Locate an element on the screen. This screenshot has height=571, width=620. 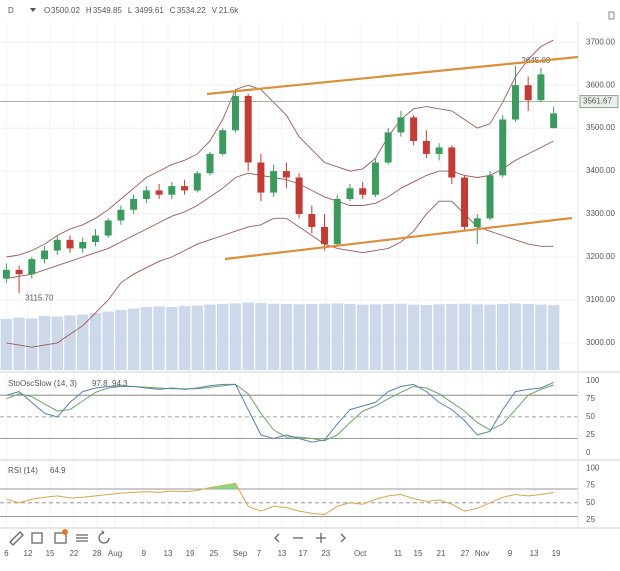
panel-title: StoOscSlow (14, 3) is located at coordinates (42, 383).